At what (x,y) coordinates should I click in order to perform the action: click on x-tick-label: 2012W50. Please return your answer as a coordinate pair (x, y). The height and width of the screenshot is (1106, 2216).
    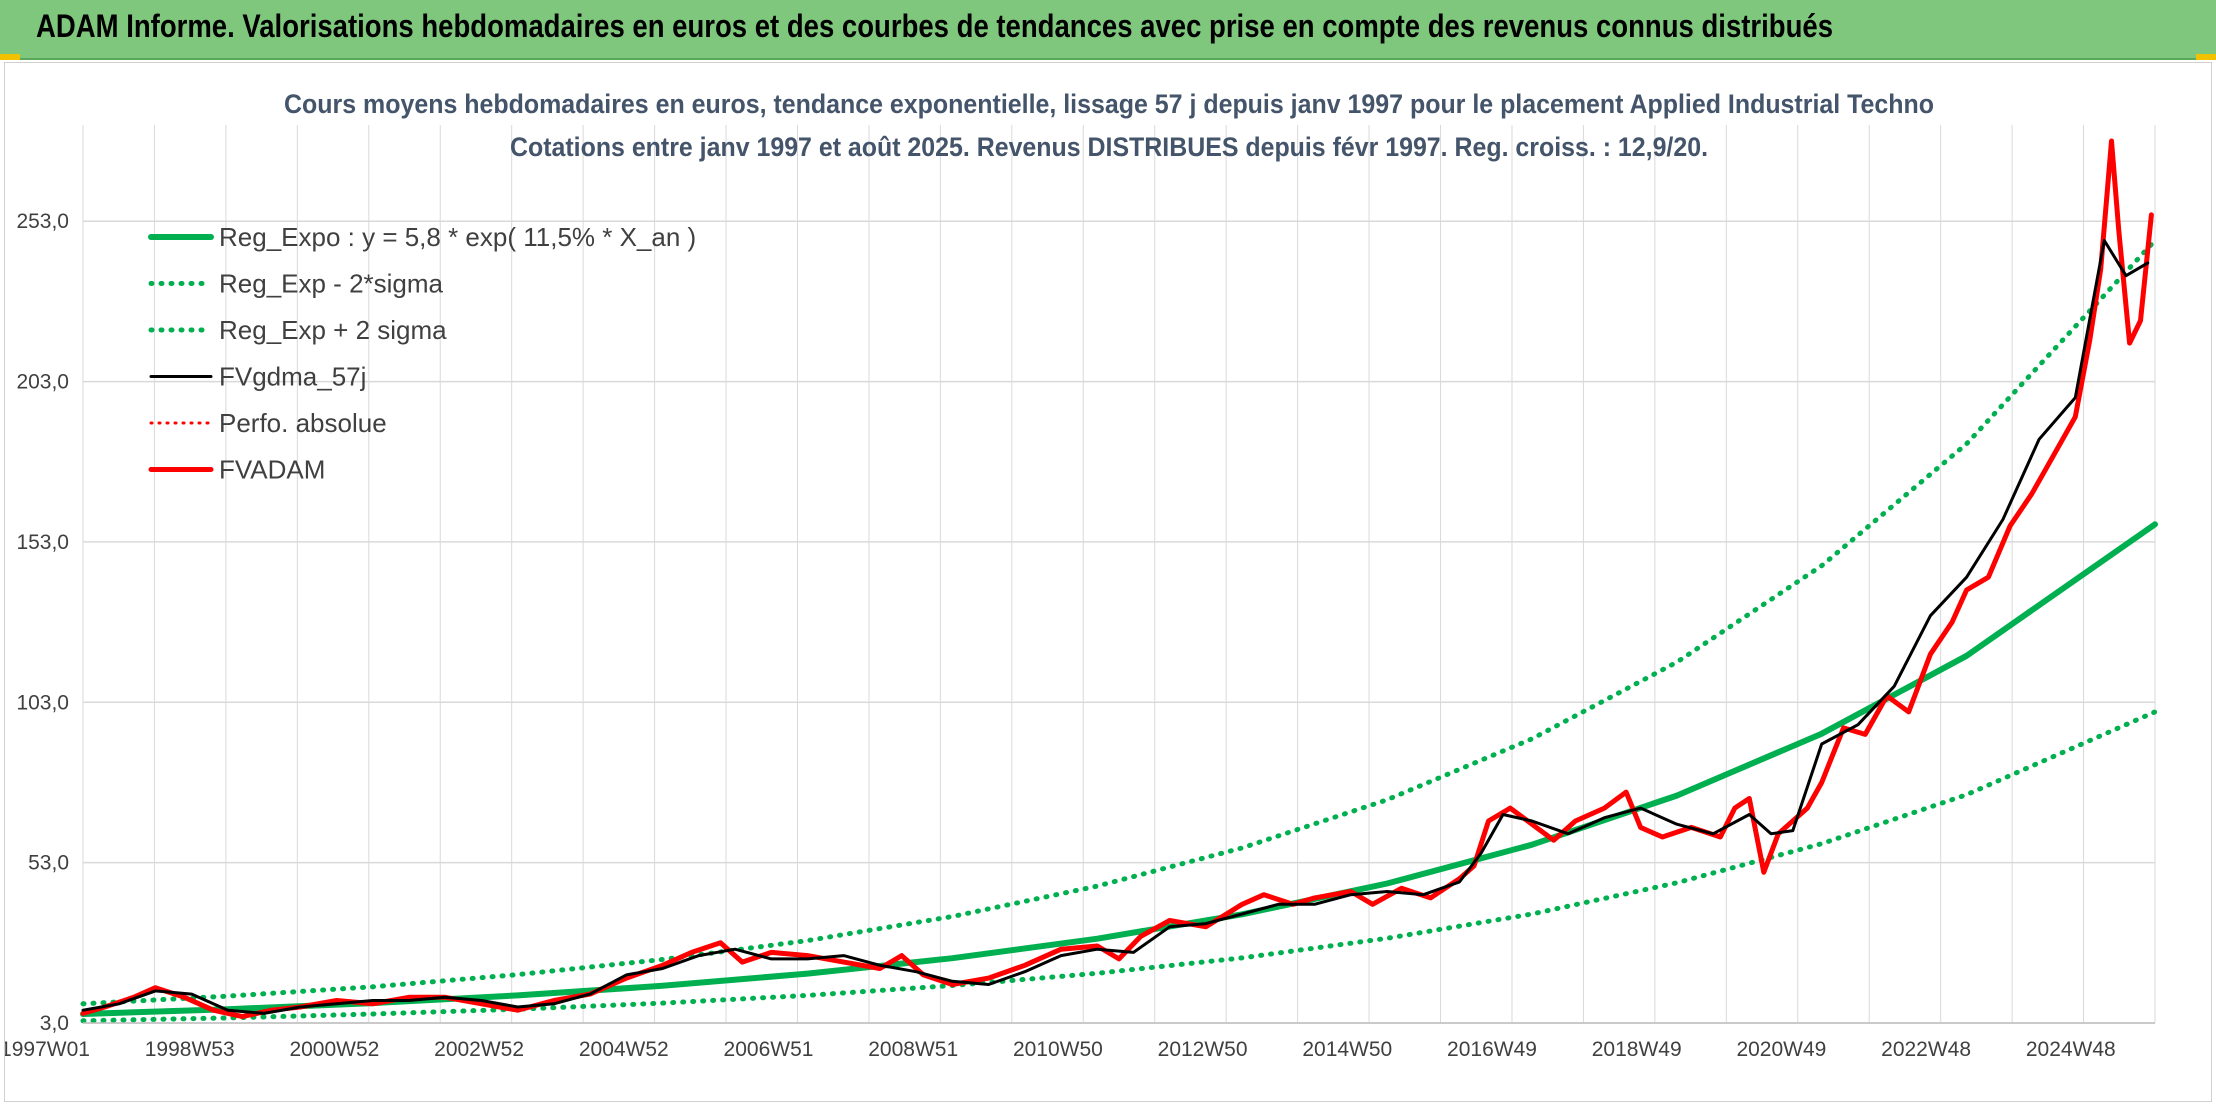
    Looking at the image, I should click on (1203, 1049).